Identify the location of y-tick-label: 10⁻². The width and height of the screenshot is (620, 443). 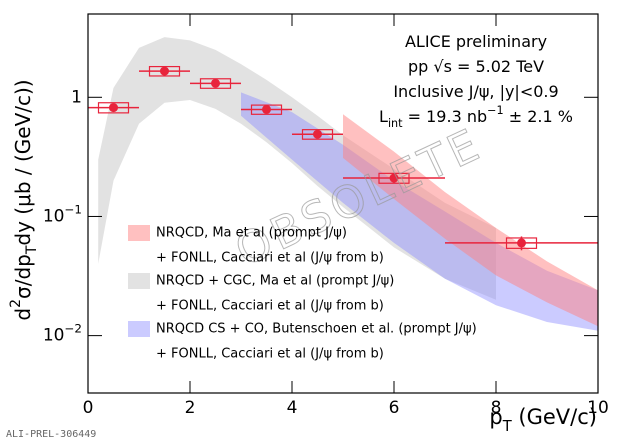
(62, 333).